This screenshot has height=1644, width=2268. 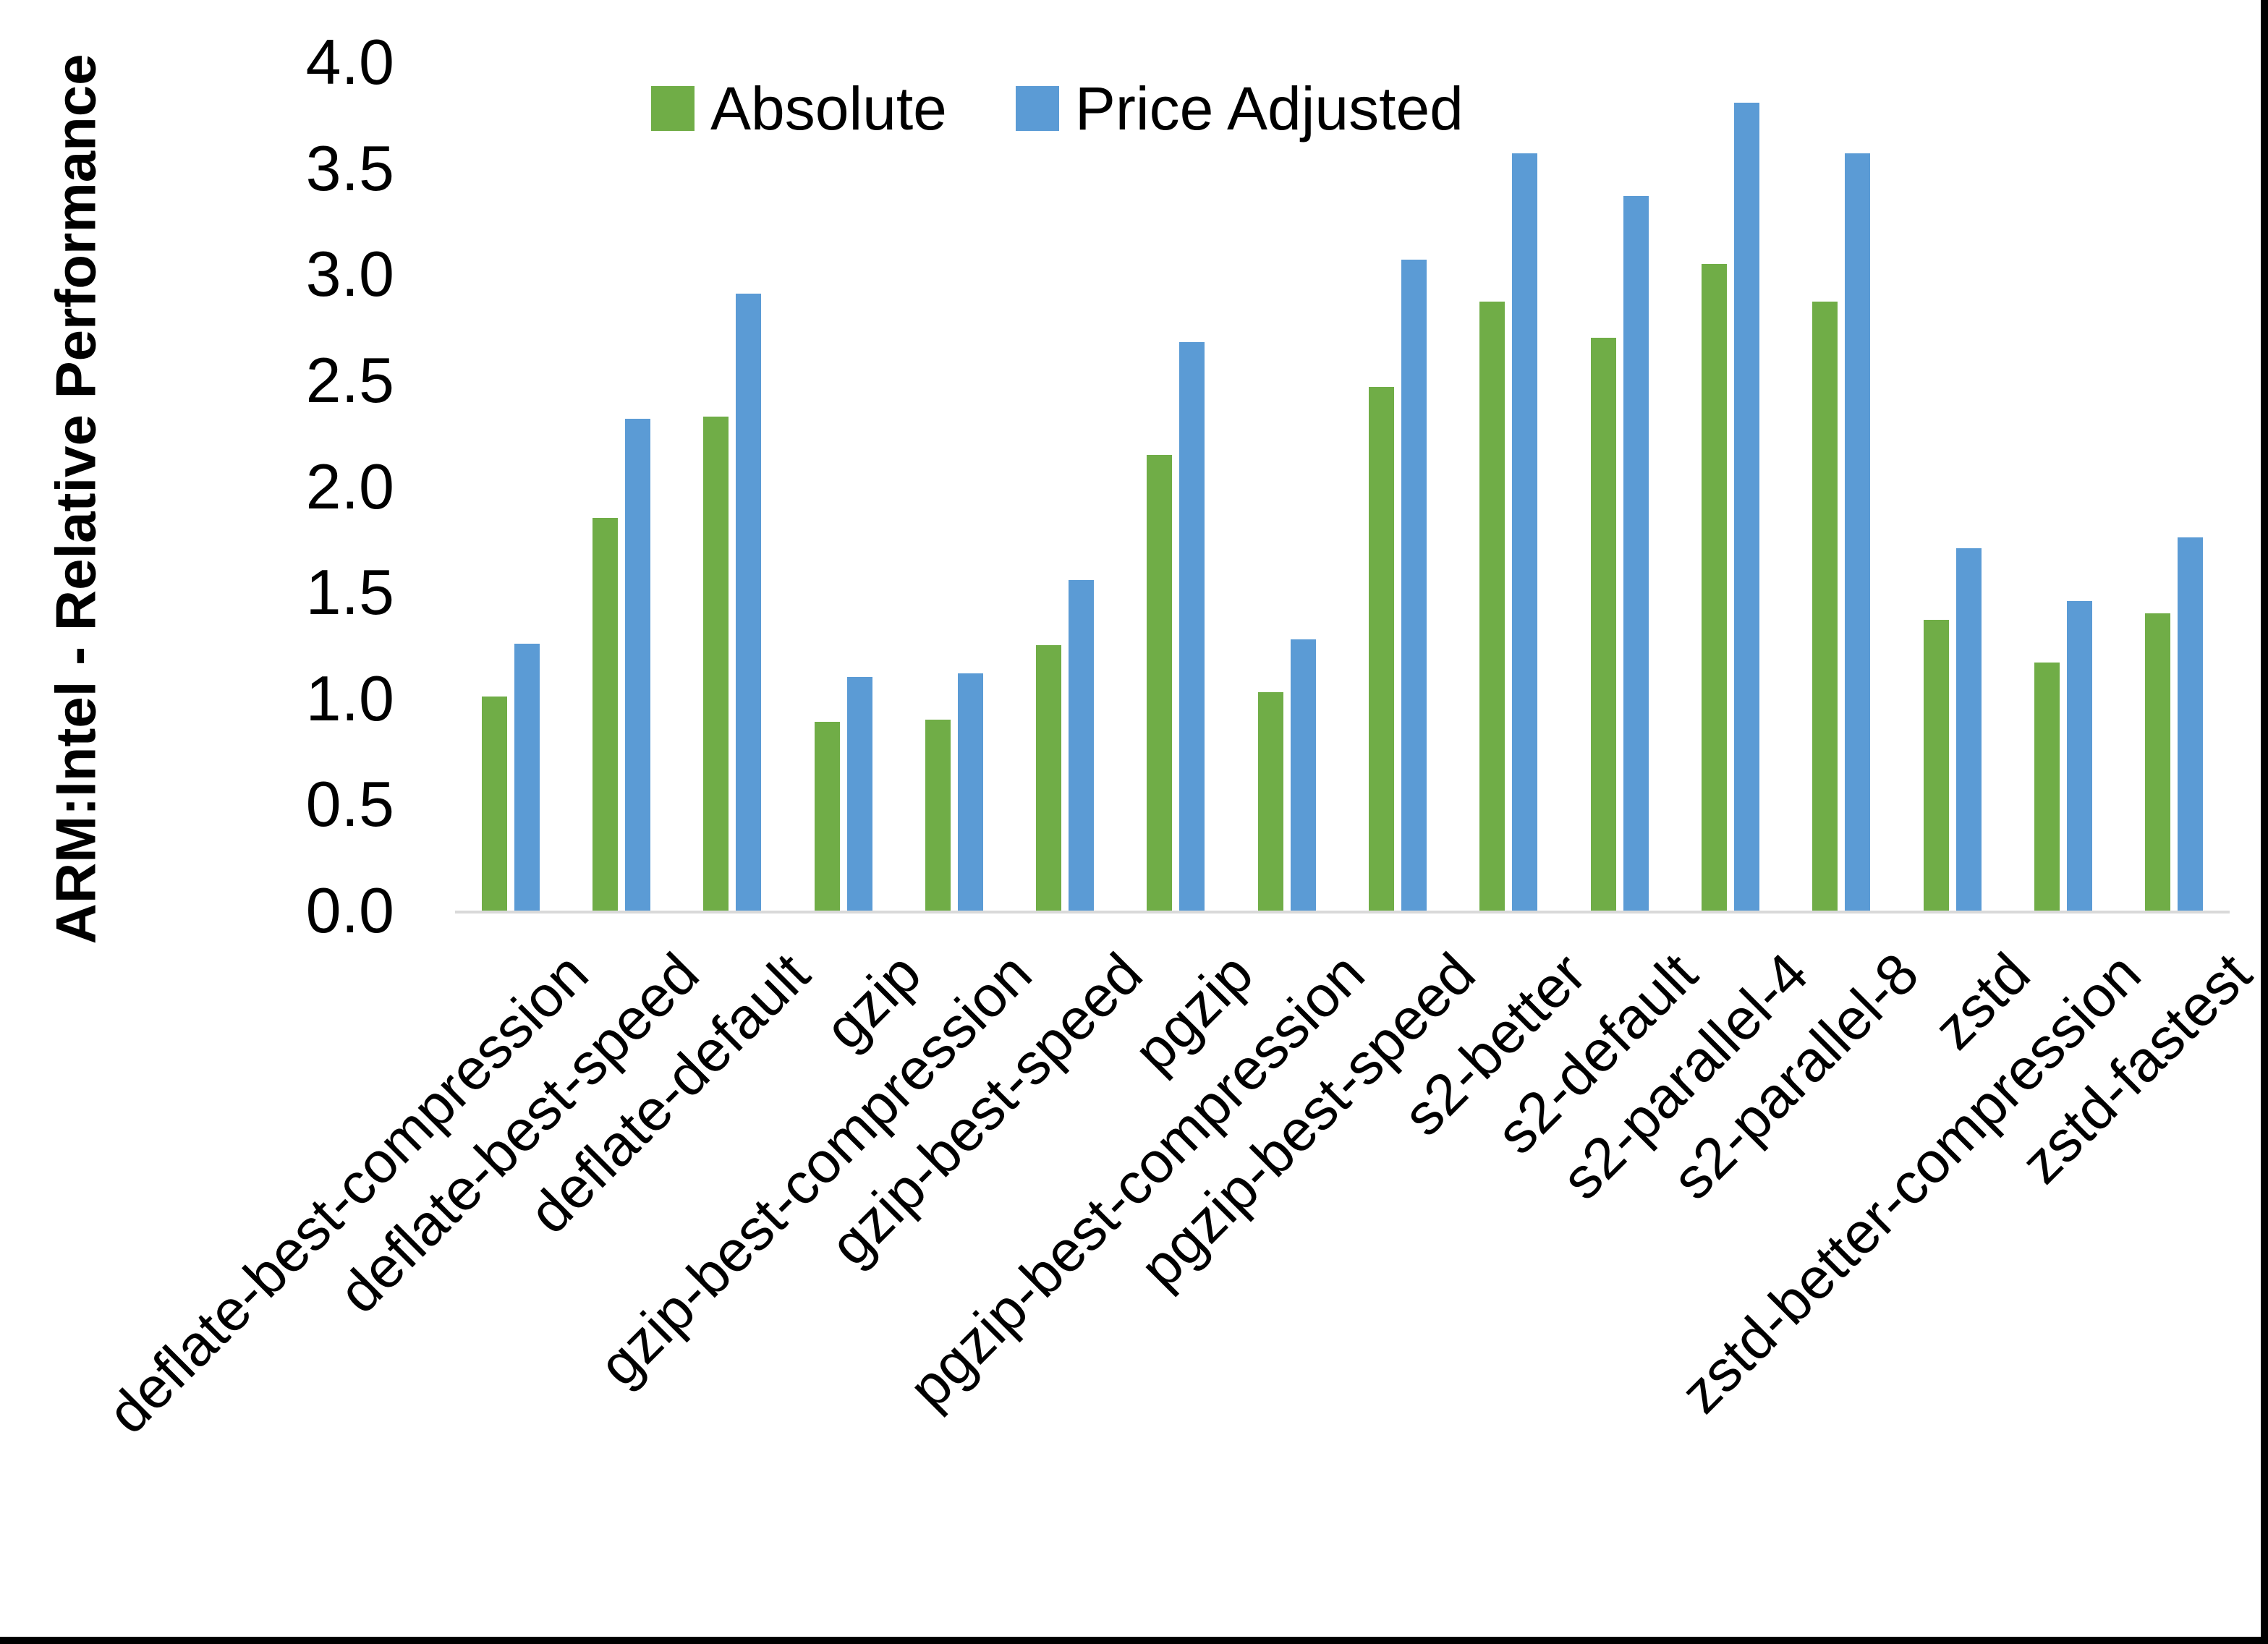 What do you see at coordinates (1081, 745) in the screenshot?
I see `bar-price-adjusted-gzip-best-speed` at bounding box center [1081, 745].